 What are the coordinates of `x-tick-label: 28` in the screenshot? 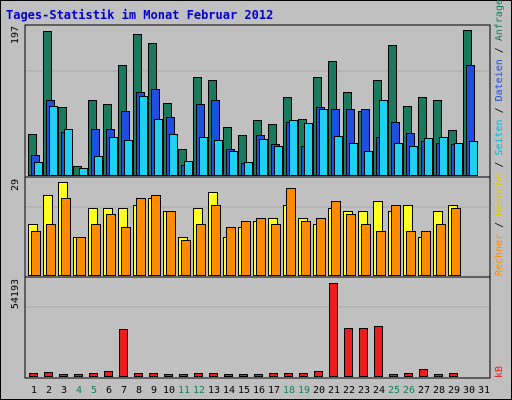 It's located at (439, 390).